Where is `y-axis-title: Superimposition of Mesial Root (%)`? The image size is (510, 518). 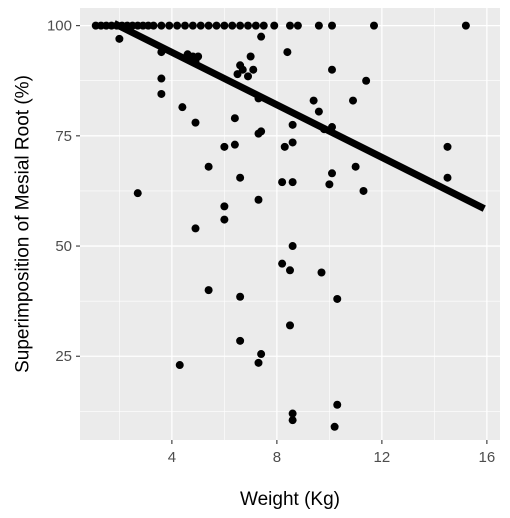
y-axis-title: Superimposition of Mesial Root (%) is located at coordinates (23, 224).